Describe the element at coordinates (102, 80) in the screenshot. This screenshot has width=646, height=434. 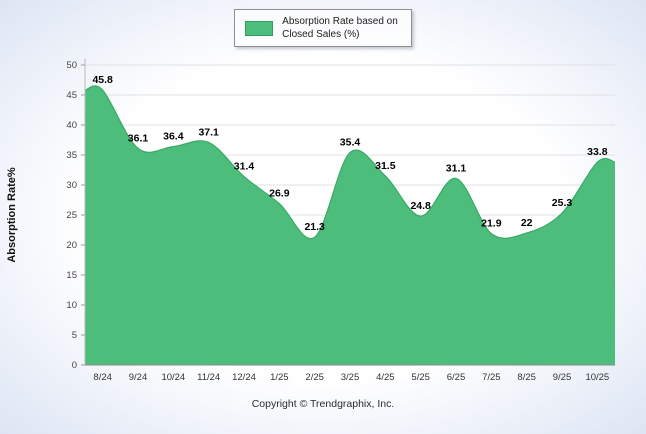
I see `data-point-label: 45.8` at that location.